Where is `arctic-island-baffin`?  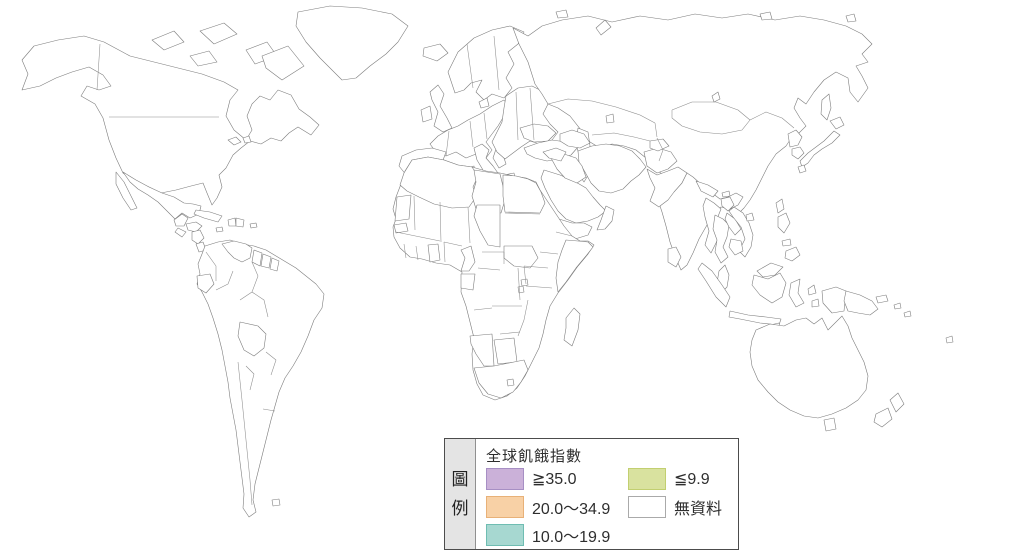 arctic-island-baffin is located at coordinates (283, 63).